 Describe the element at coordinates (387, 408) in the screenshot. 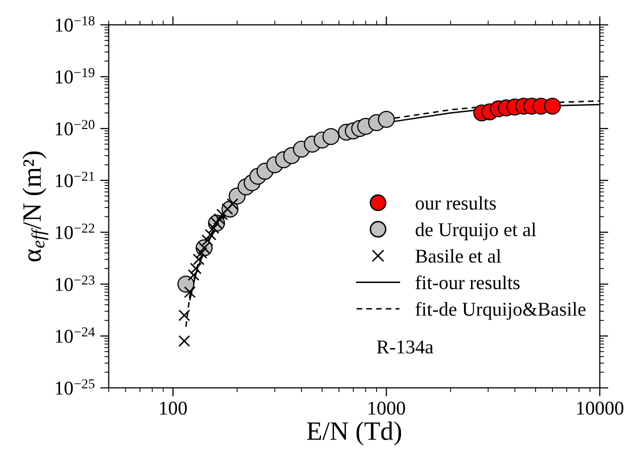

I see `x-tick-label: 1000` at that location.